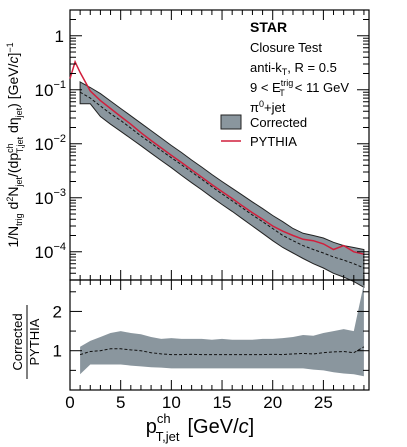 The image size is (407, 447). What do you see at coordinates (268, 27) in the screenshot?
I see `experiment-label: STAR` at bounding box center [268, 27].